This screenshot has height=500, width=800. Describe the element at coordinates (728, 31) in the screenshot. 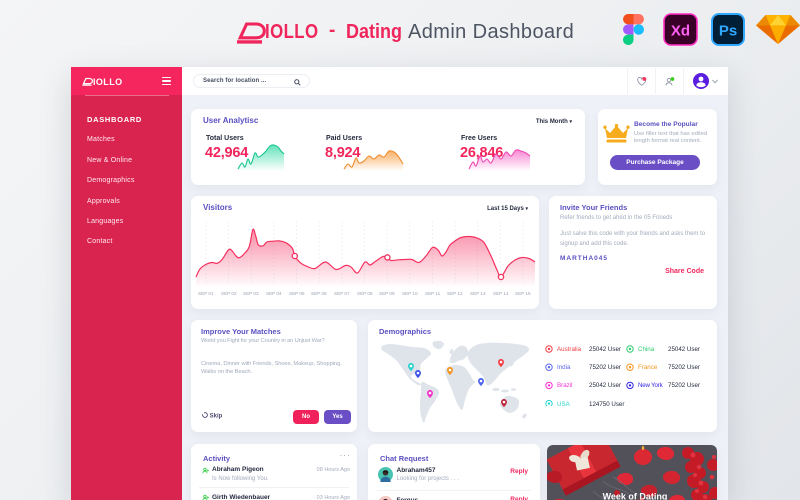

I see `svg-text: Ps` at that location.